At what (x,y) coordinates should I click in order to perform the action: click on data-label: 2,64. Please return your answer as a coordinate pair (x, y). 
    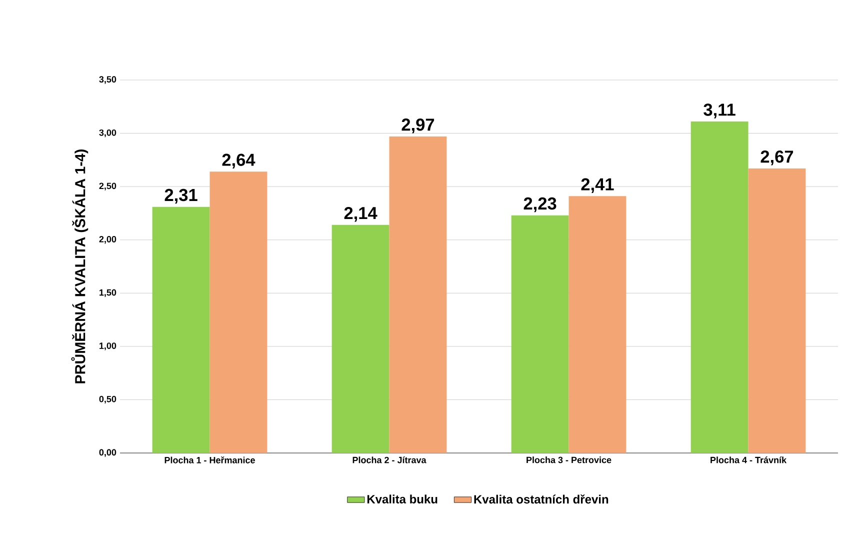
    Looking at the image, I should click on (239, 161).